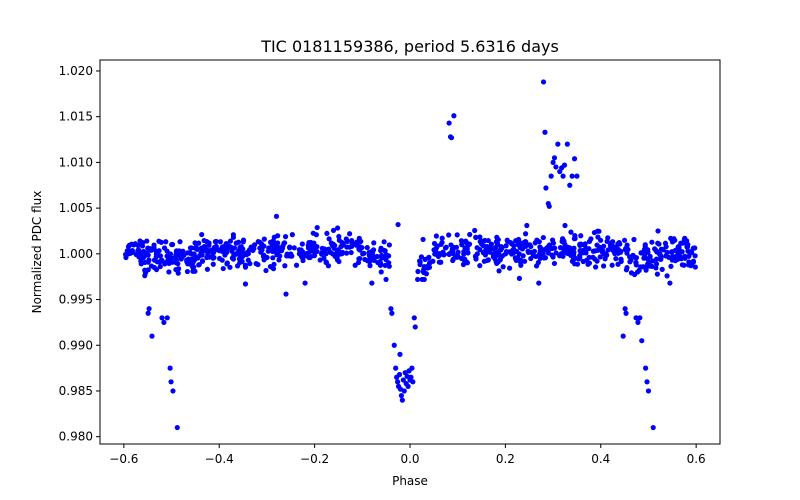 This screenshot has width=800, height=500. Describe the element at coordinates (76, 345) in the screenshot. I see `y-tick-label: 0.990` at that location.